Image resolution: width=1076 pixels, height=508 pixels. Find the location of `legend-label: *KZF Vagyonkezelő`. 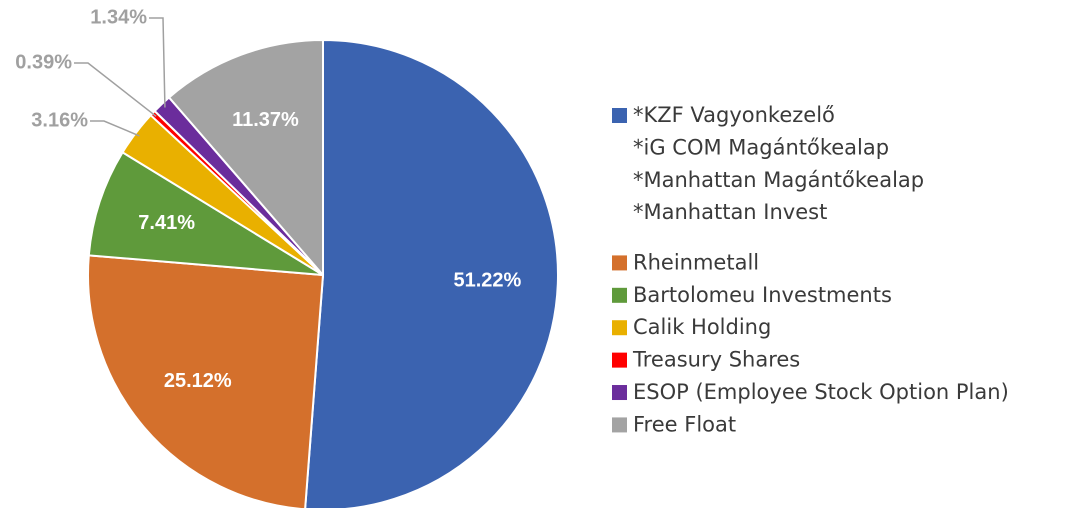

legend-label: *KZF Vagyonkezelő is located at coordinates (734, 115).